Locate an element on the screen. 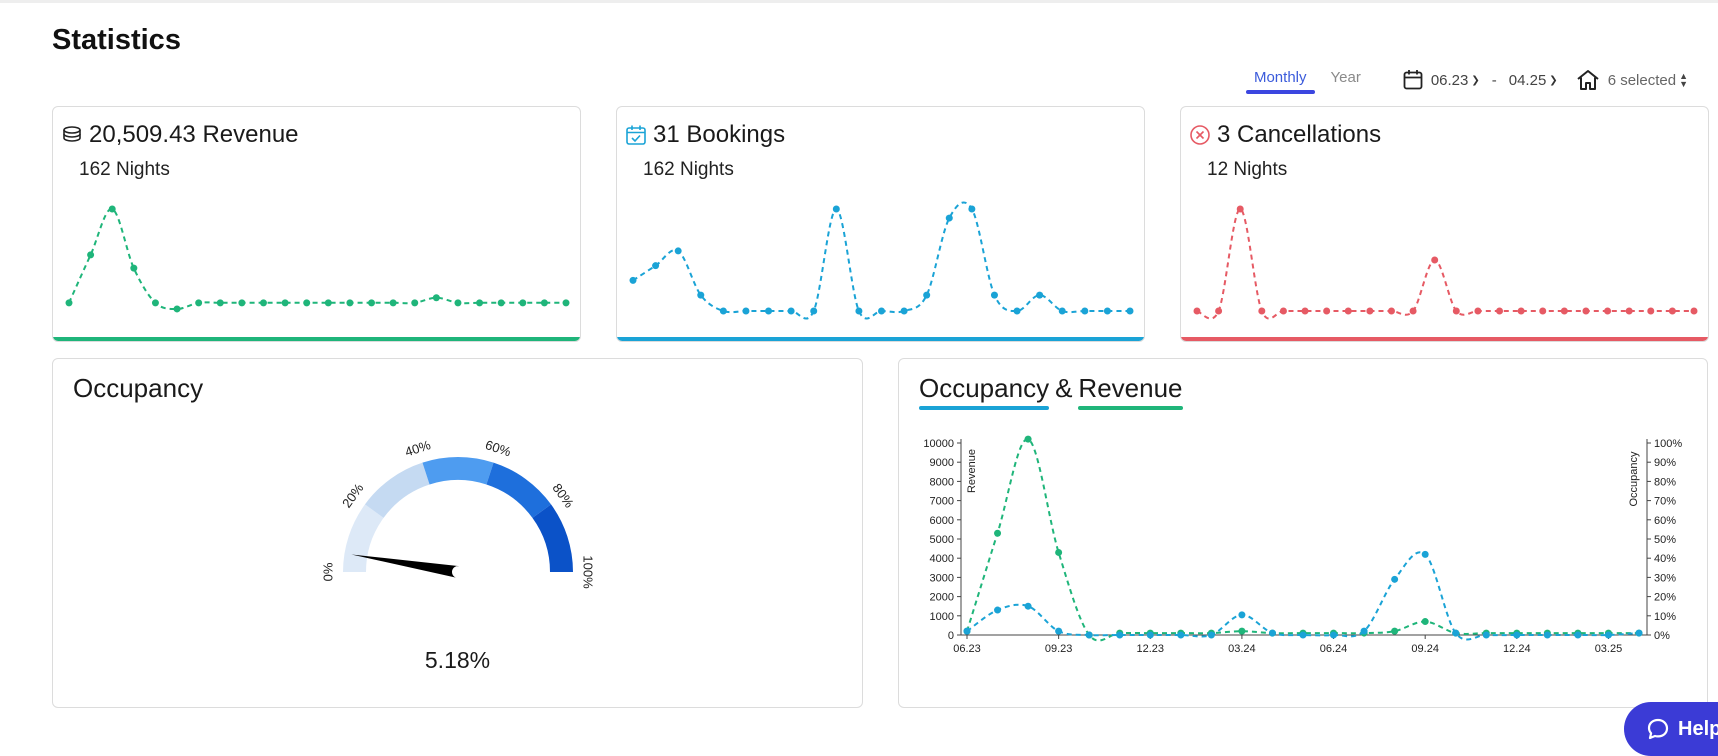 The image size is (1718, 756). property-select: 6 selected ▲ ▼ is located at coordinates (1632, 80).